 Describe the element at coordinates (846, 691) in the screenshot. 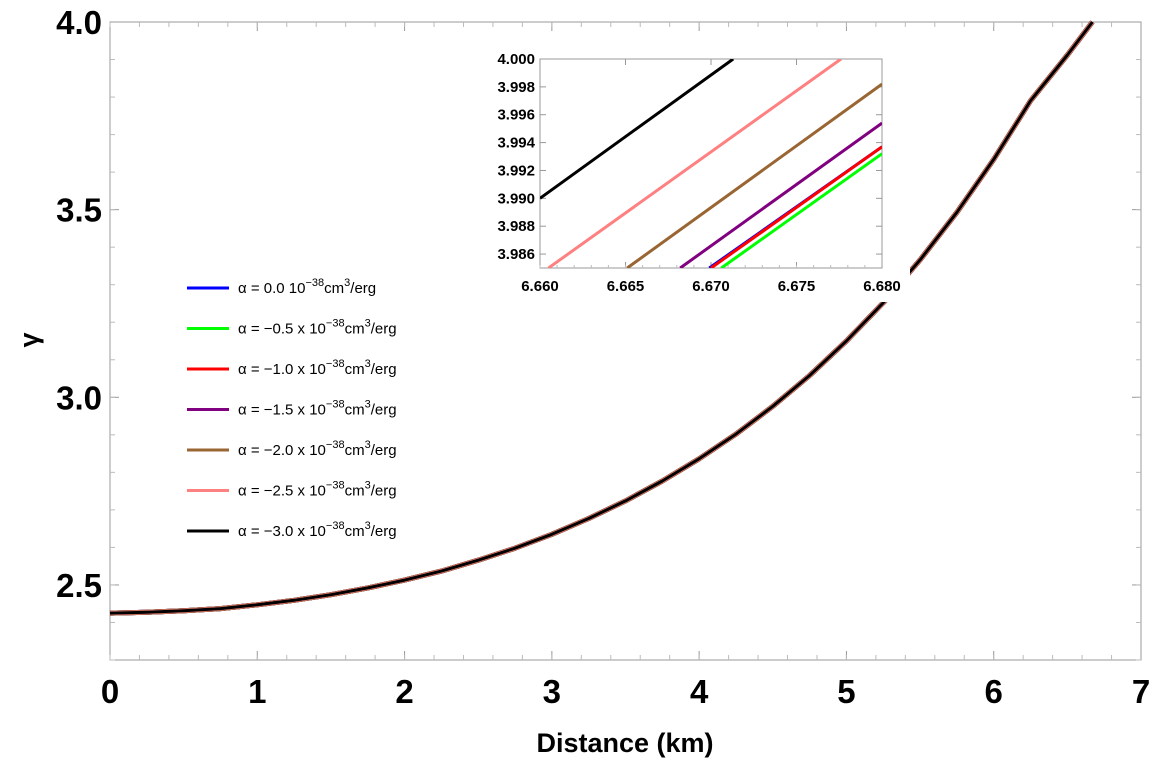

I see `x-tick-label: 5` at that location.